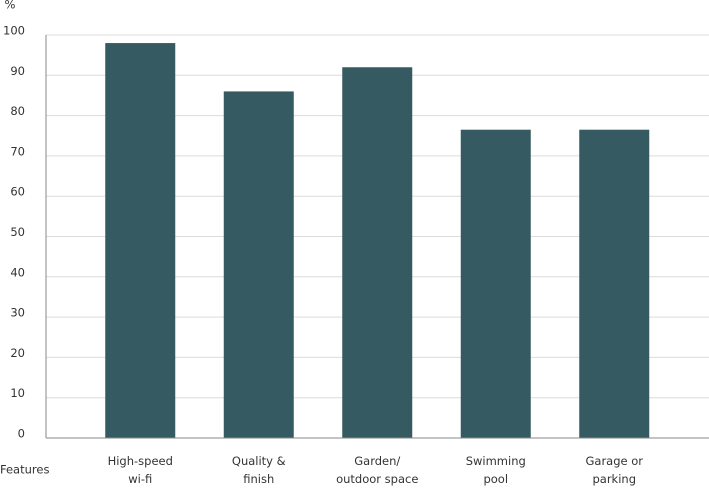 This screenshot has width=709, height=490. Describe the element at coordinates (17, 393) in the screenshot. I see `y-tick-label: 10` at that location.